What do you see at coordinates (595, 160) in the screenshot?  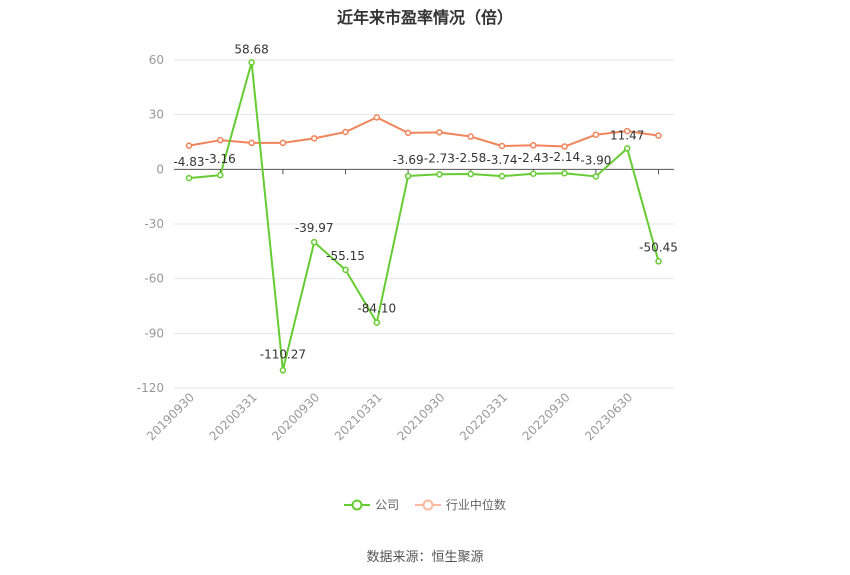 I see `data-label: -3.90` at bounding box center [595, 160].